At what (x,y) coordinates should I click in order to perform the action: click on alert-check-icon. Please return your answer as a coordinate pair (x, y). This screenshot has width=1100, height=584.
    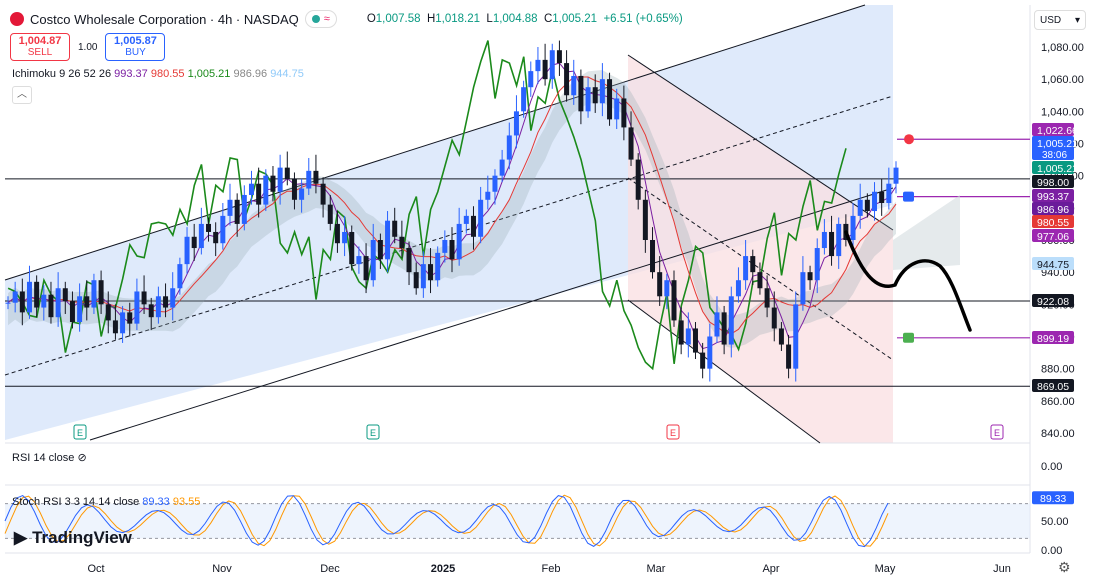
    Looking at the image, I should click on (908, 337).